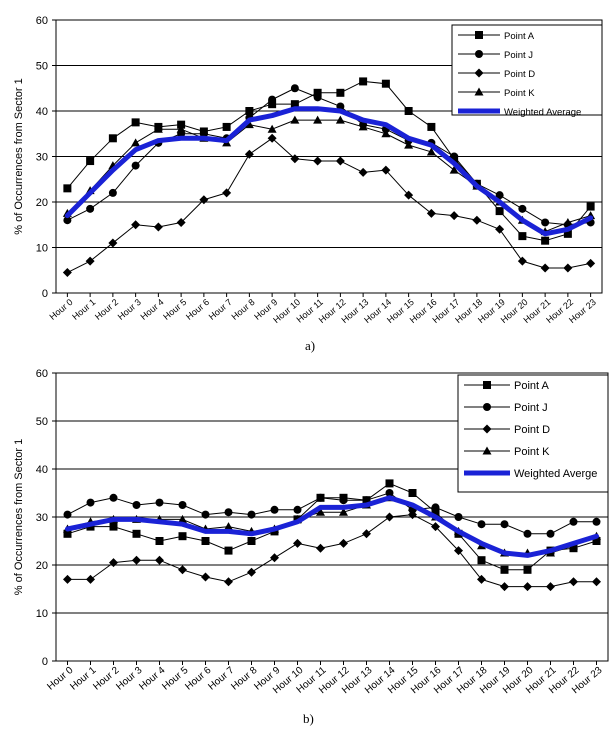 Image resolution: width=611 pixels, height=736 pixels. I want to click on series-point-a, so click(332, 526).